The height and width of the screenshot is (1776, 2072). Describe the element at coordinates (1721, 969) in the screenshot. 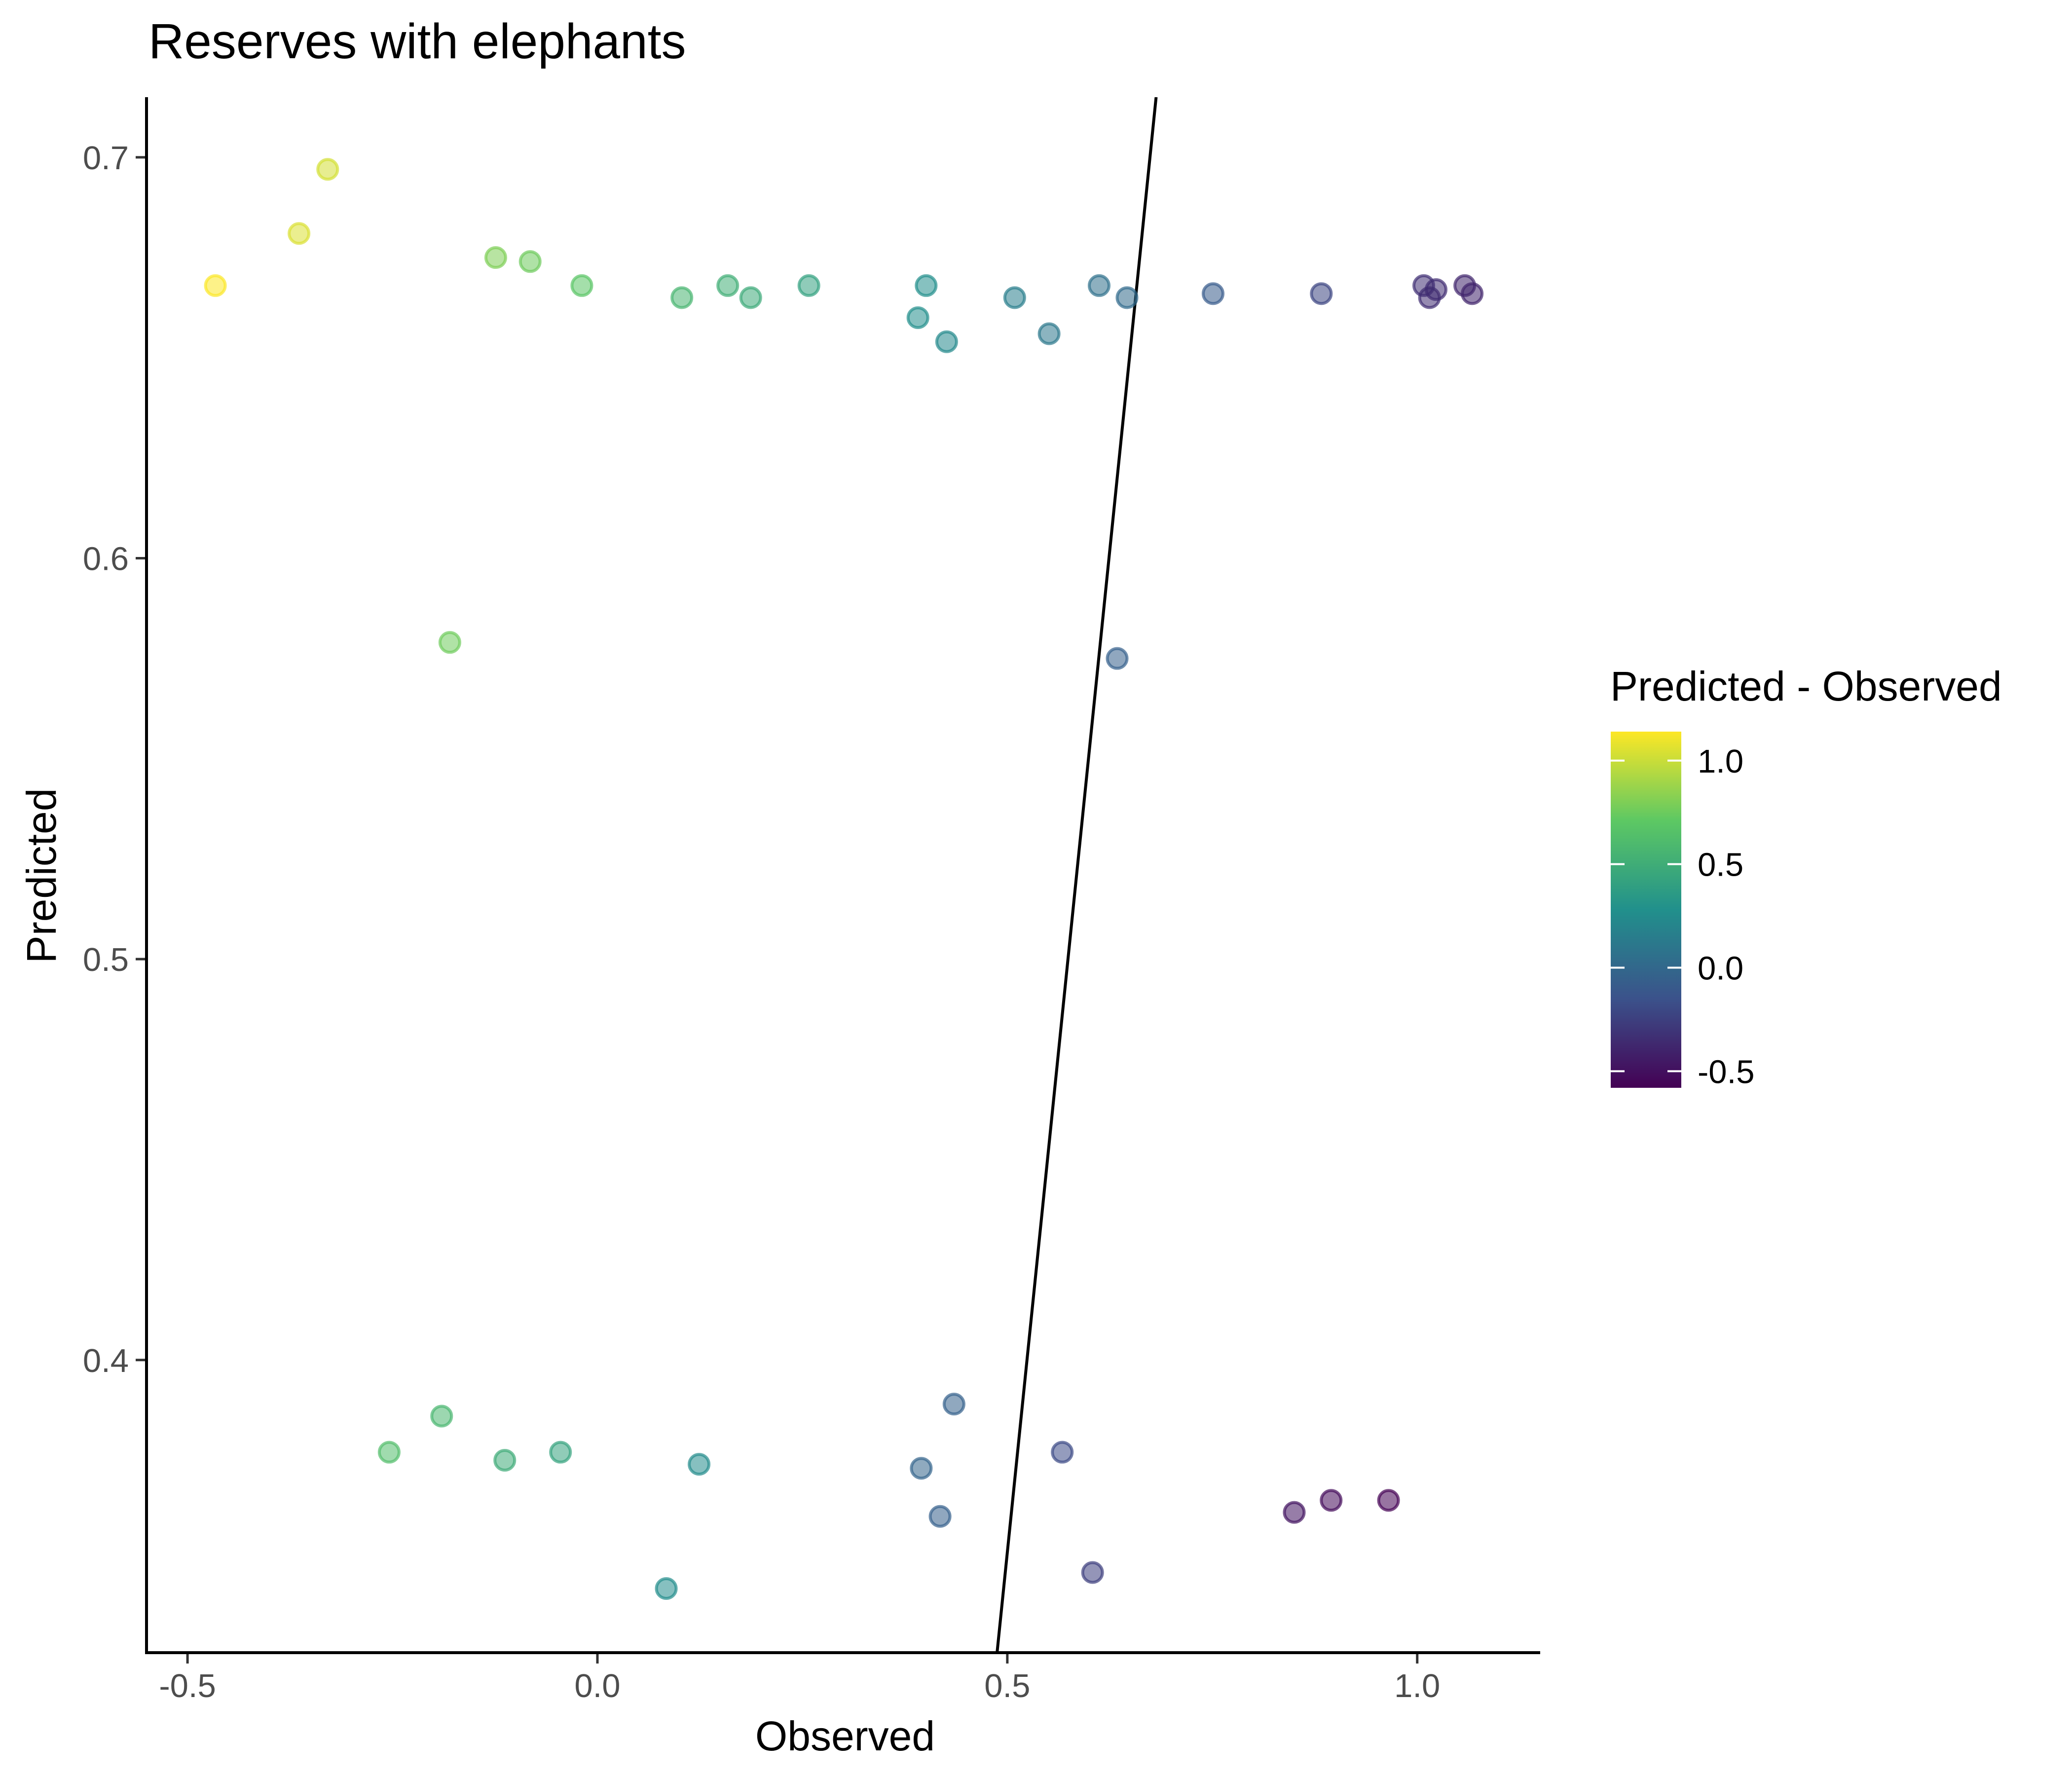

I see `colorbar-tick-label: 0.0` at that location.